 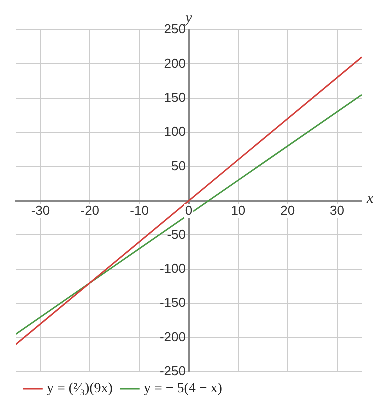 What do you see at coordinates (40, 210) in the screenshot?
I see `x-tick-label: -30` at bounding box center [40, 210].